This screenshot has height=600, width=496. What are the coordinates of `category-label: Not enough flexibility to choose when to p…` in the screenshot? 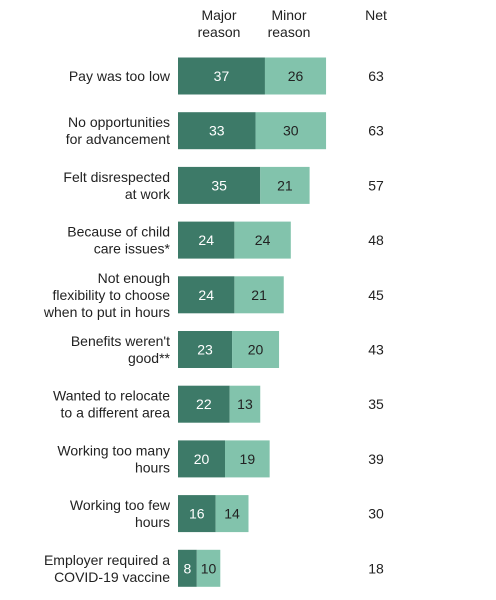 It's located at (106, 295).